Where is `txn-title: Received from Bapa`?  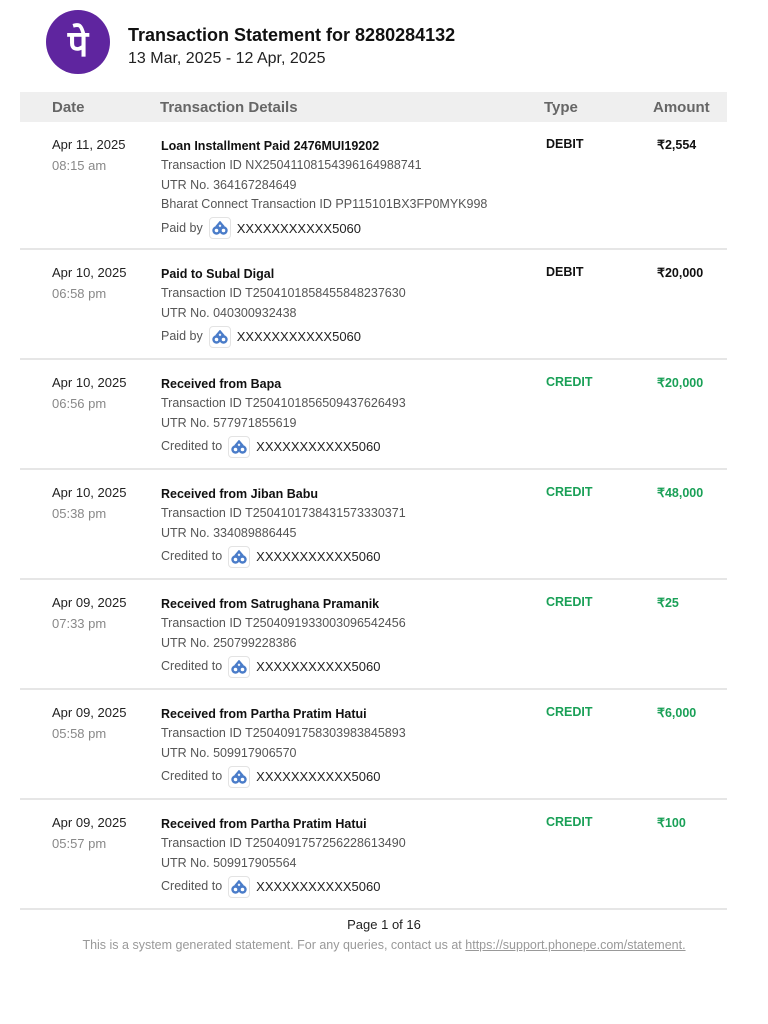
txn-title: Received from Bapa is located at coordinates (221, 384).